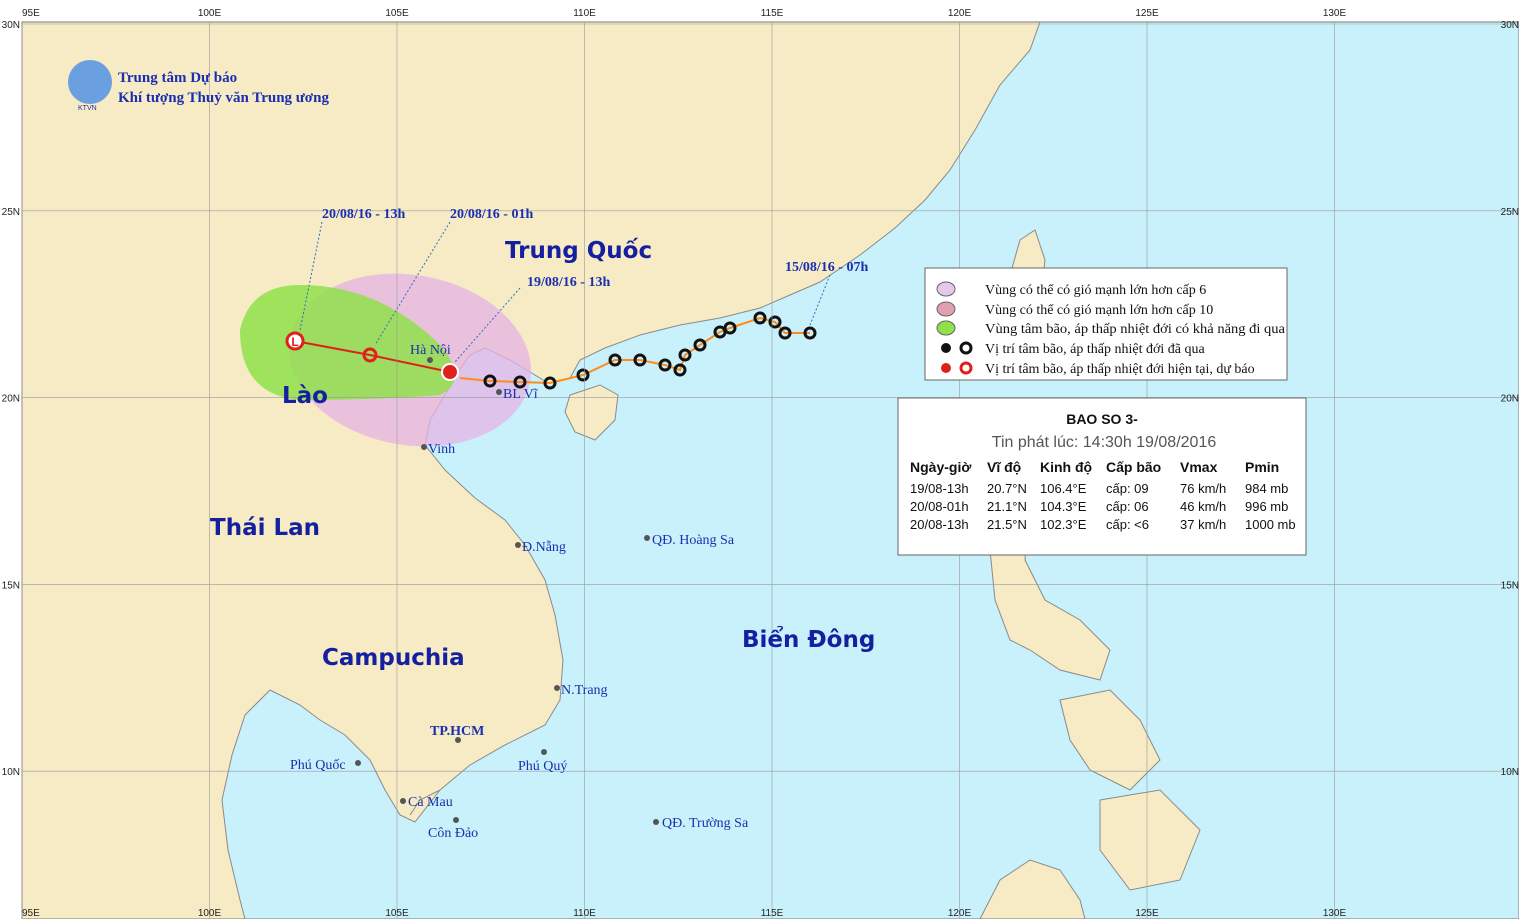 Image resolution: width=1519 pixels, height=919 pixels. I want to click on legend-item: Vùng có thể có gió mạnh lớn hơn cấp 10, so click(1099, 310).